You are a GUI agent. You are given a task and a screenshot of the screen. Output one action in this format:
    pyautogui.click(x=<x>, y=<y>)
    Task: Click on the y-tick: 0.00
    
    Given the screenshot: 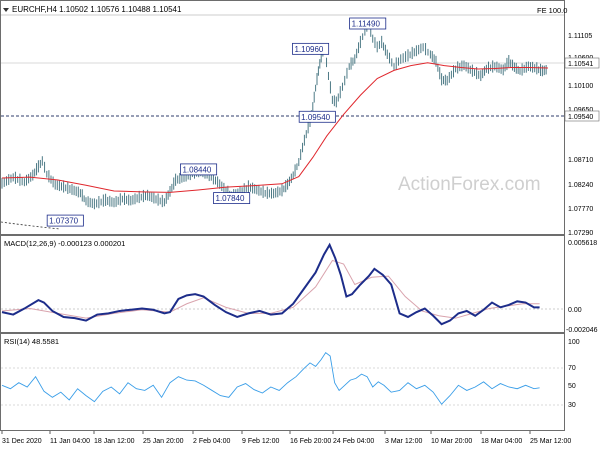 What is the action you would take?
    pyautogui.click(x=575, y=310)
    